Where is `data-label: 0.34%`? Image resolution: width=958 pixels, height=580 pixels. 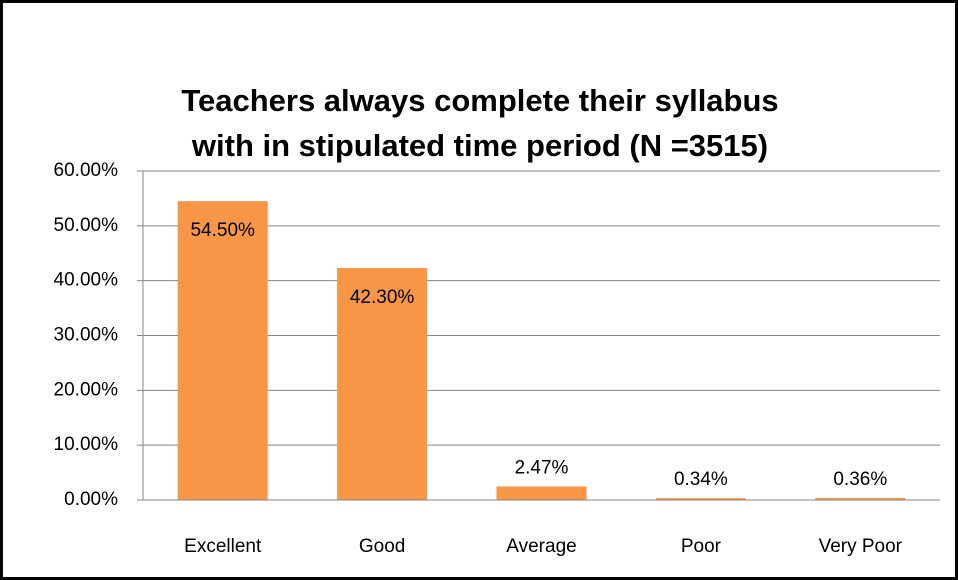 data-label: 0.34% is located at coordinates (701, 479).